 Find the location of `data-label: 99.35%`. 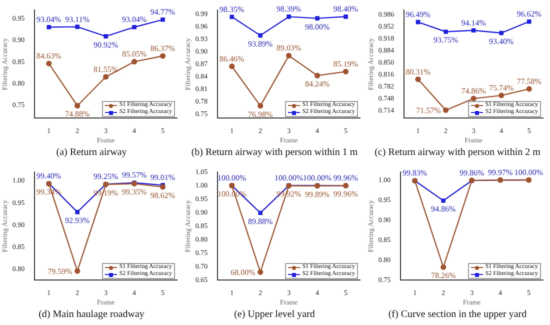

data-label: 99.35% is located at coordinates (134, 192).